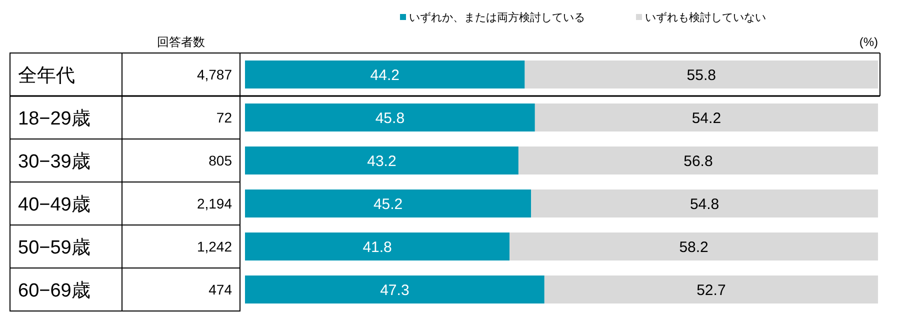 The width and height of the screenshot is (900, 323). What do you see at coordinates (54, 119) in the screenshot?
I see `y-tick-label: 18−29歳` at bounding box center [54, 119].